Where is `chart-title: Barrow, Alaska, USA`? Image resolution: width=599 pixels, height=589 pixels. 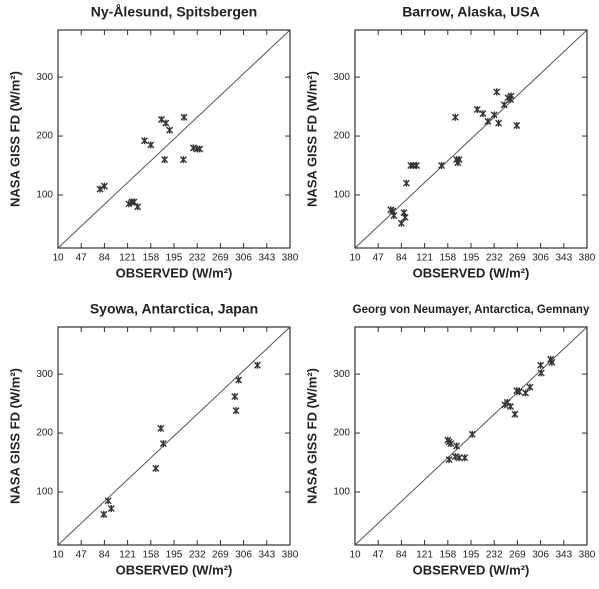 chart-title: Barrow, Alaska, USA is located at coordinates (470, 12).